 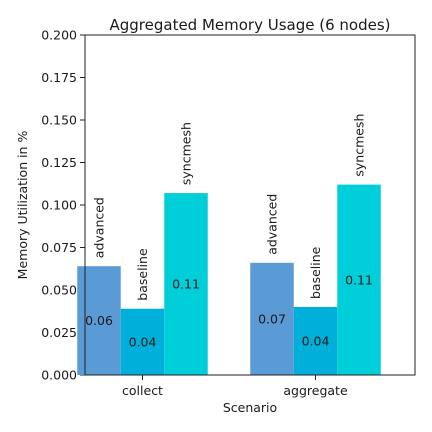 What do you see at coordinates (59, 205) in the screenshot?
I see `y-tick-label: 0.100` at bounding box center [59, 205].